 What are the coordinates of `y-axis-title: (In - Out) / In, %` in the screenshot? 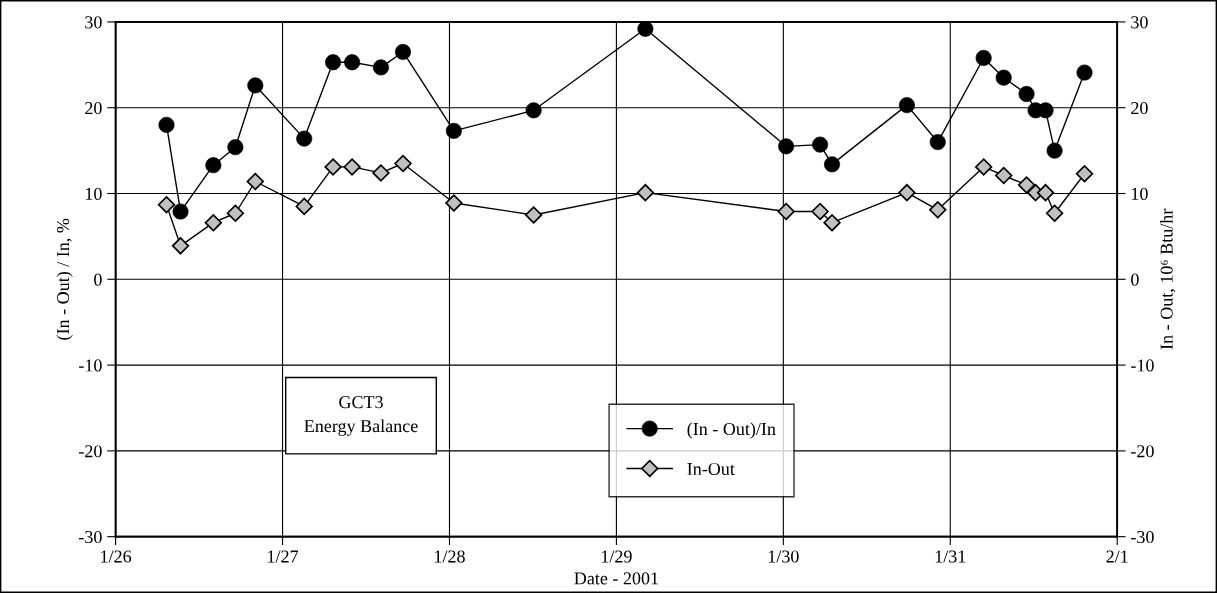 It's located at (64, 279).